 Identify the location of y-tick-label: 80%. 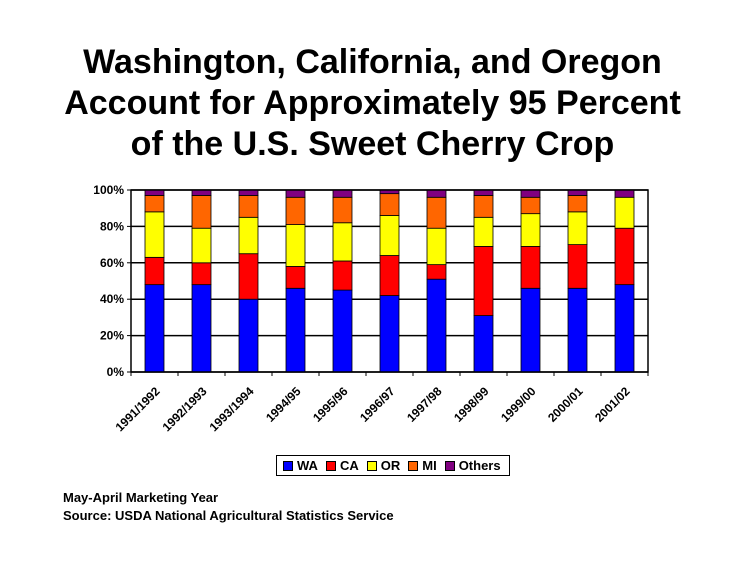
(112, 226).